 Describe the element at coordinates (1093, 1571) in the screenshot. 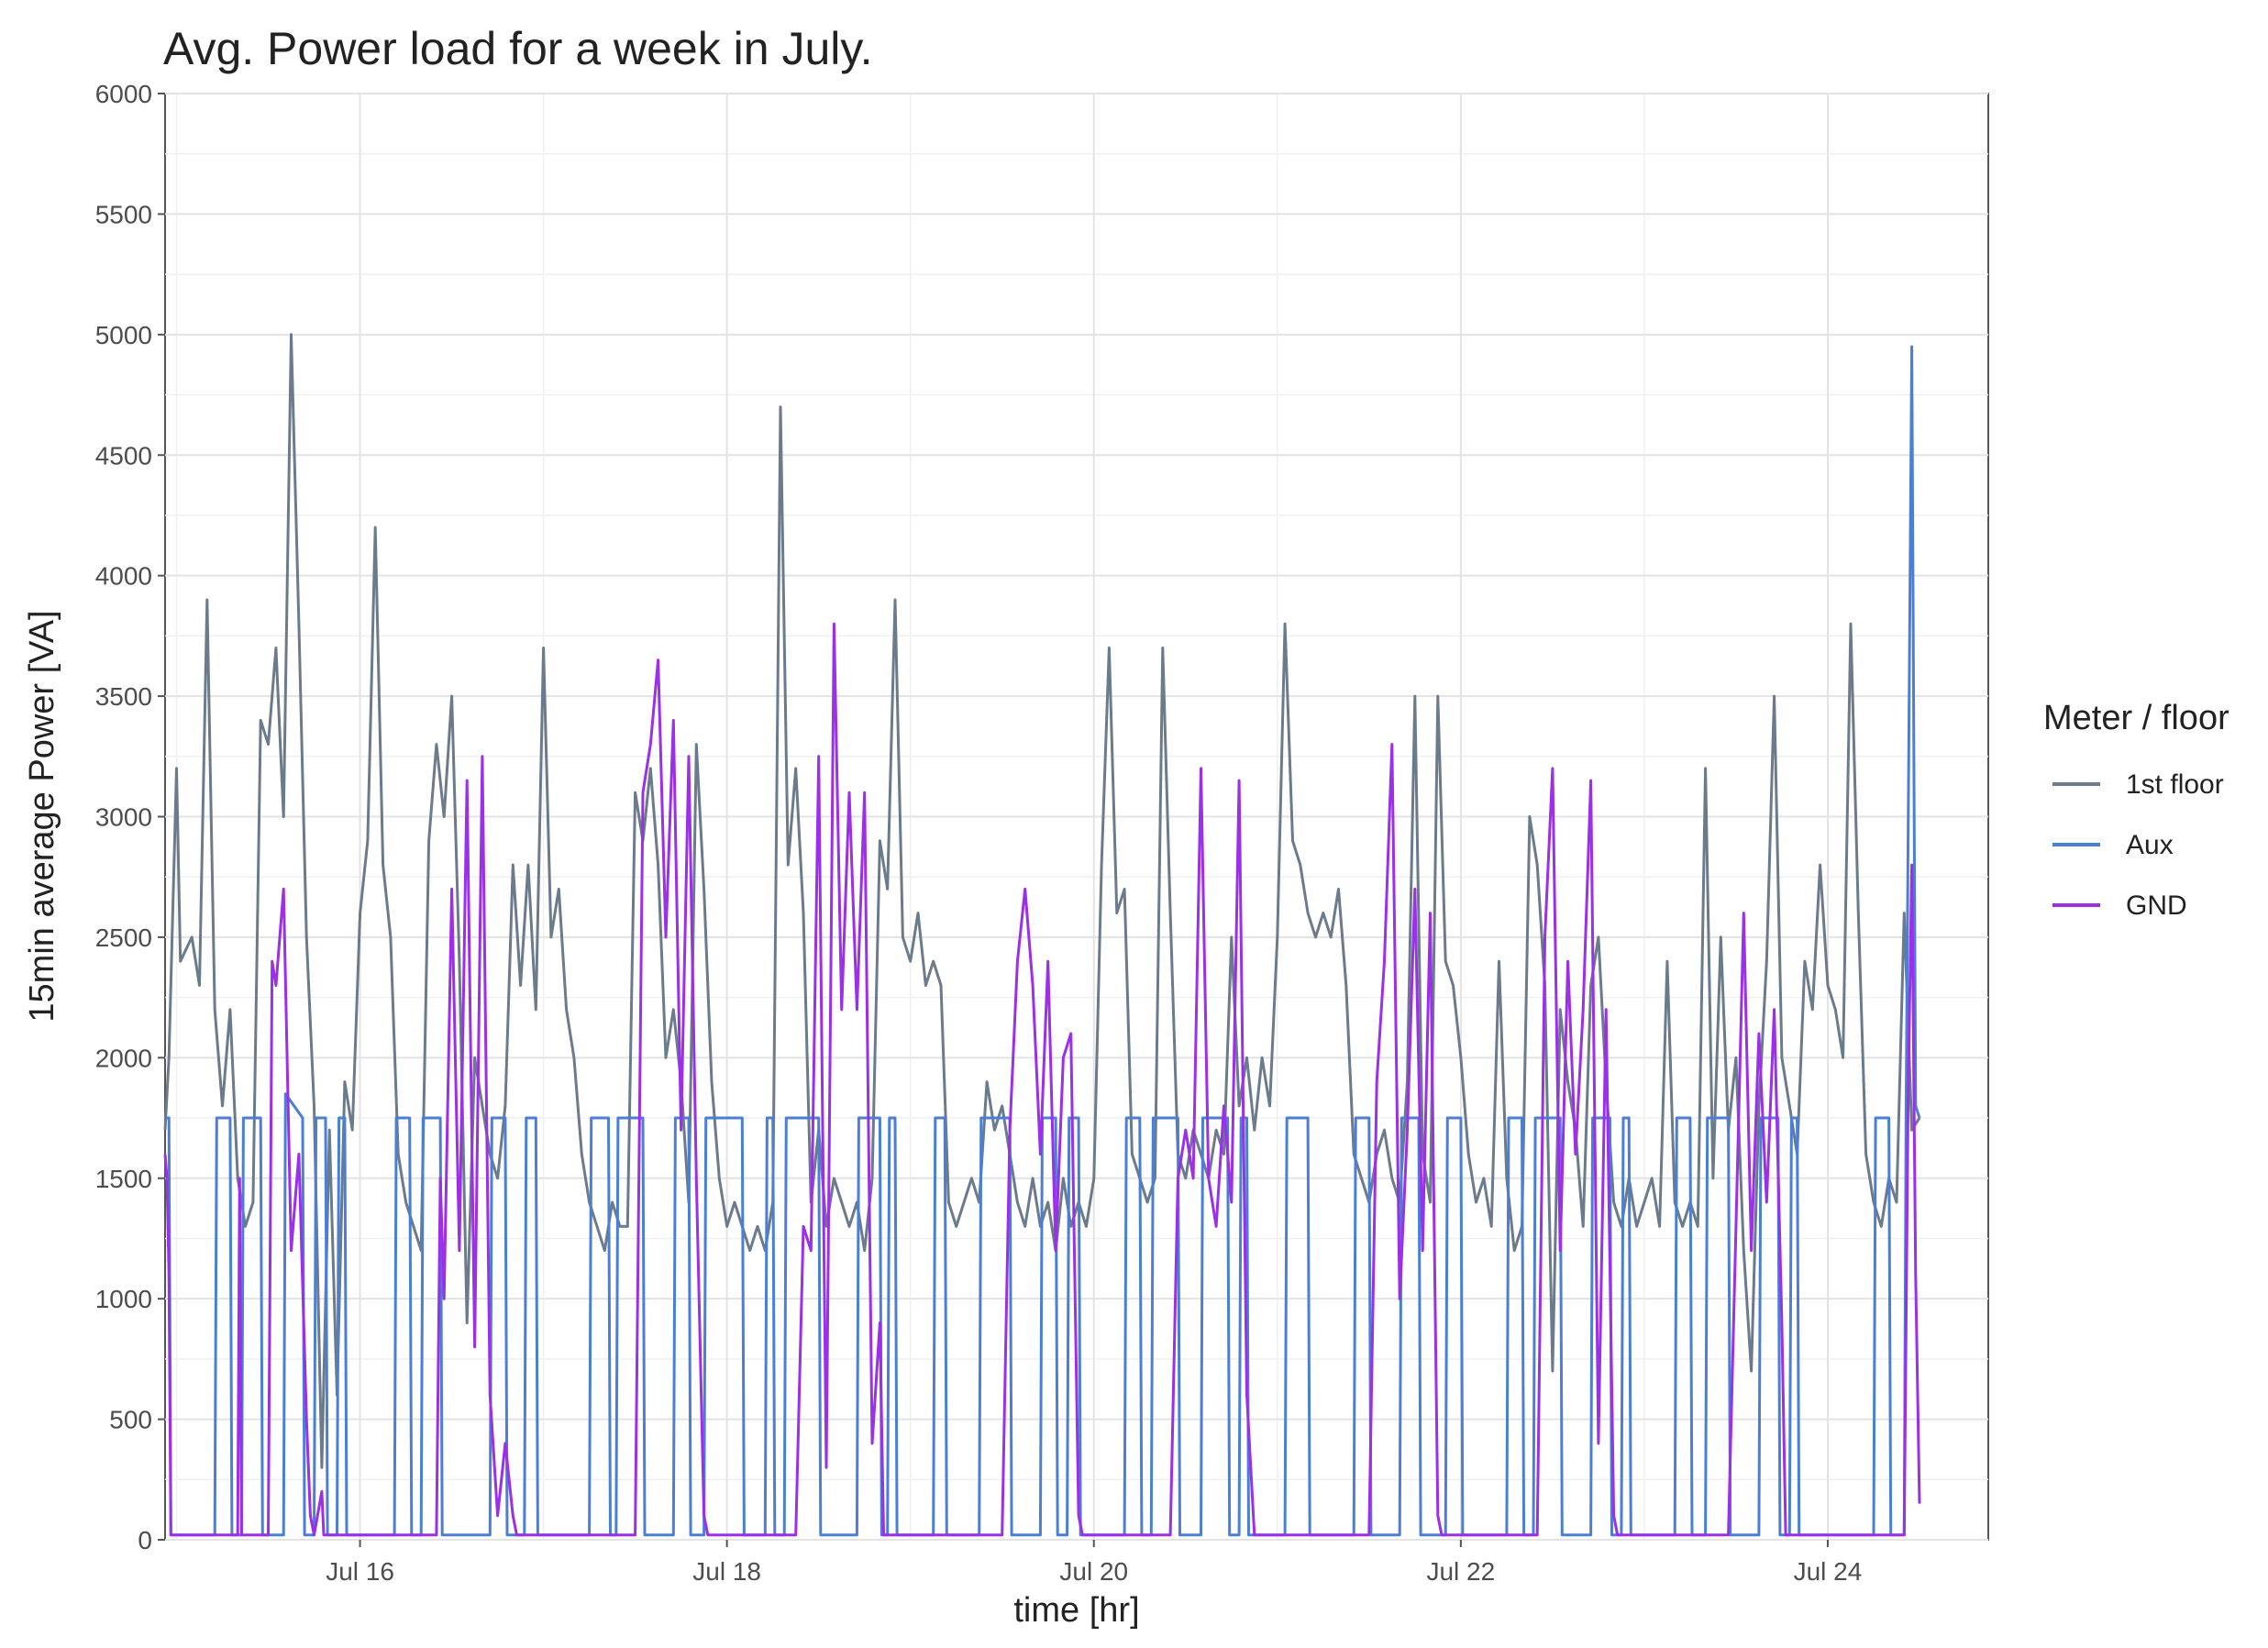

I see `x-tick-label: Jul 20` at that location.